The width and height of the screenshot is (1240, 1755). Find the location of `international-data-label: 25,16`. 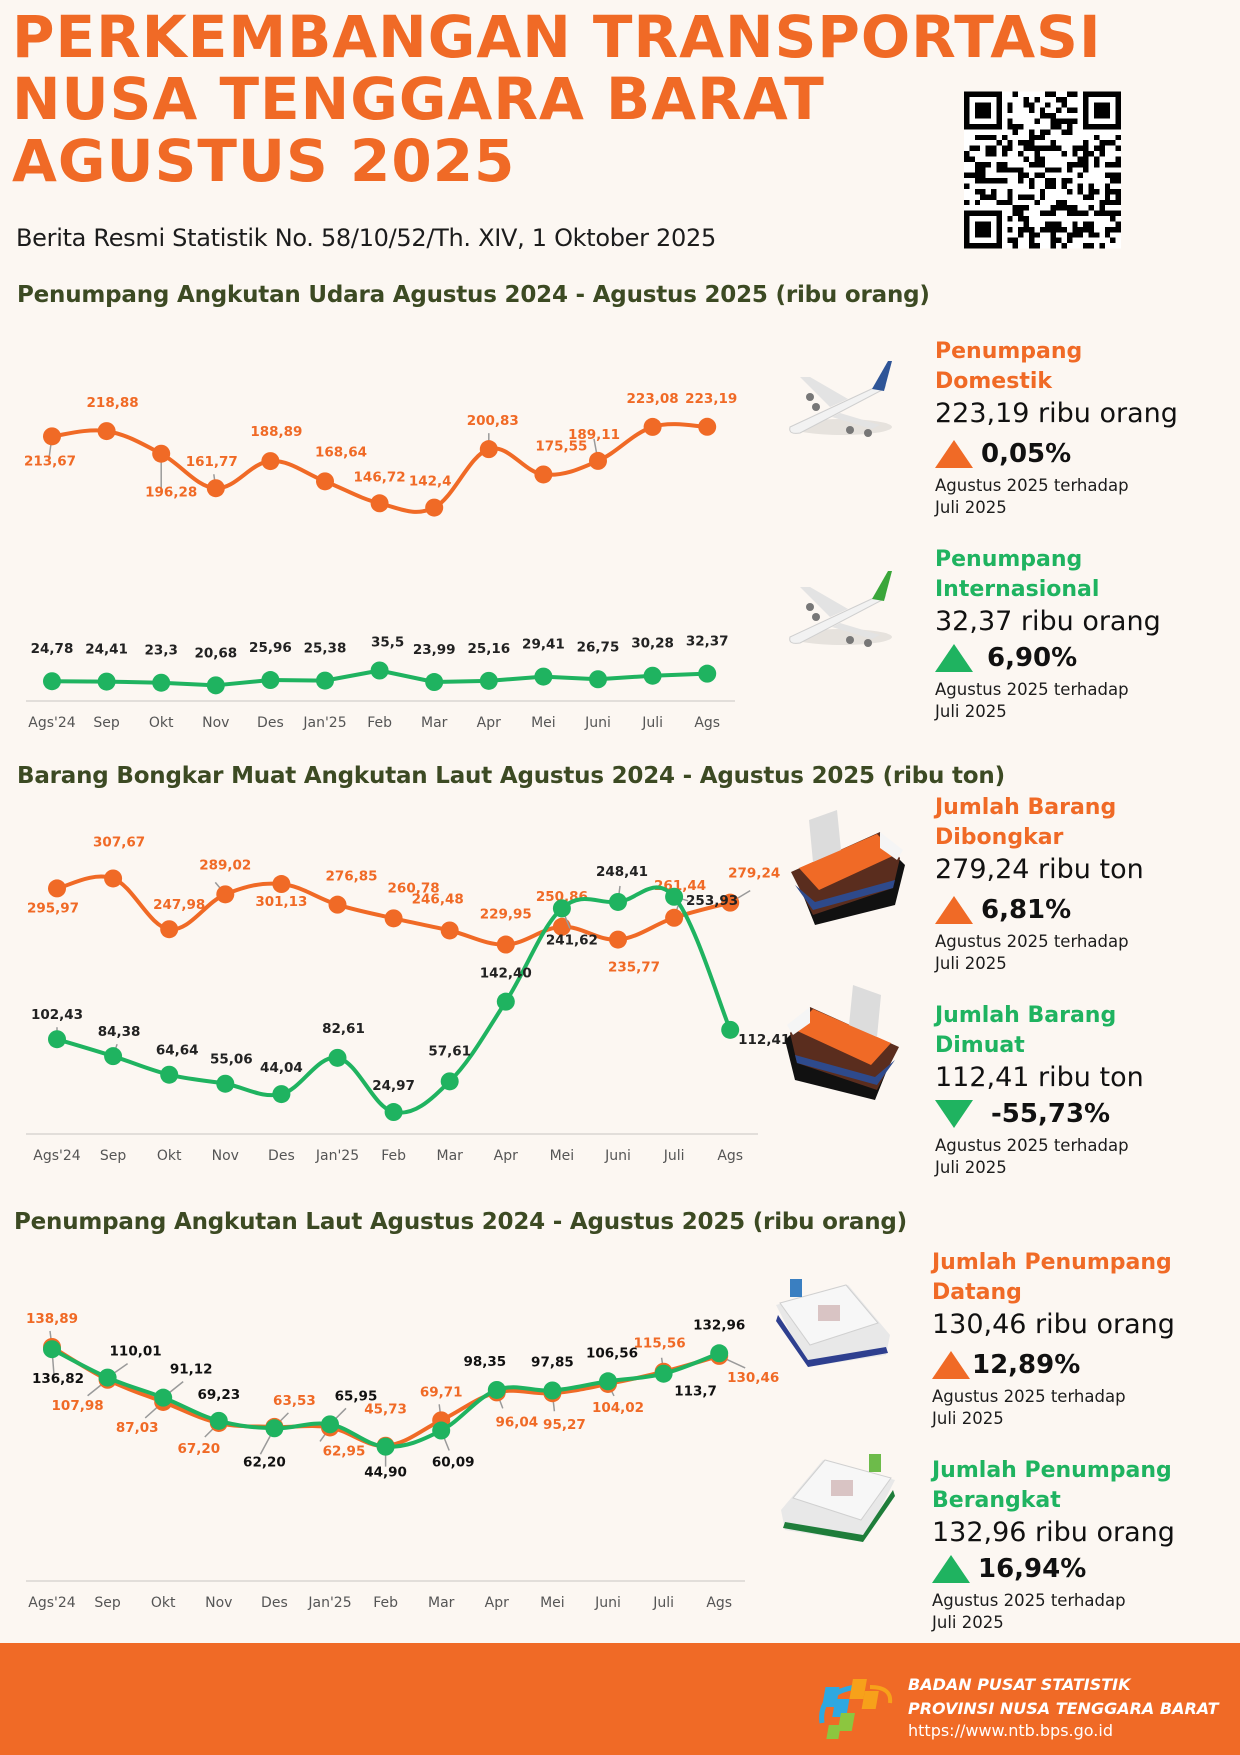

international-data-label: 25,16 is located at coordinates (488, 649).